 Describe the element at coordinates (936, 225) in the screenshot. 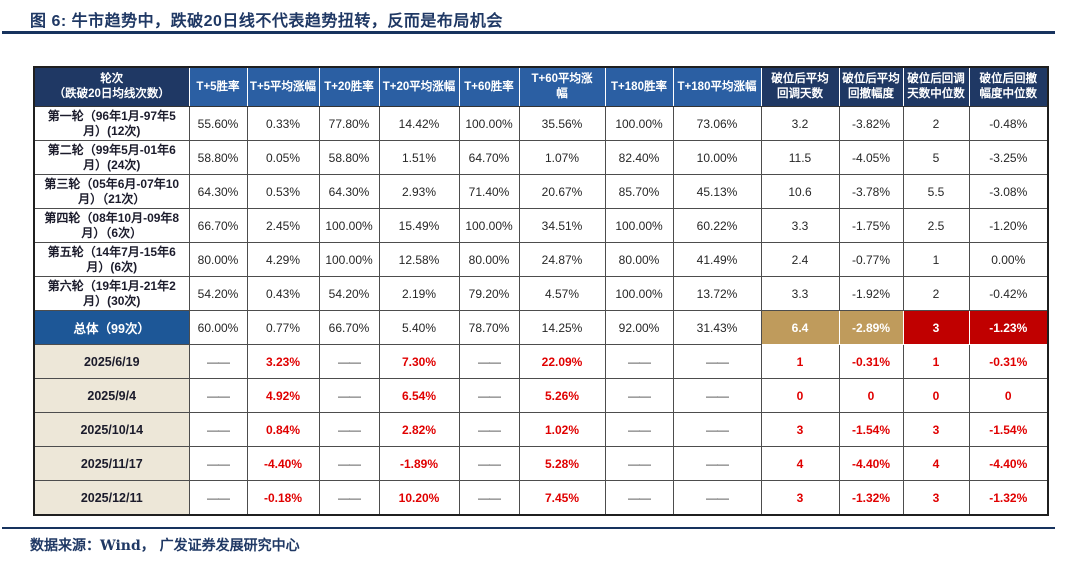

I see `cell: 2.5` at that location.